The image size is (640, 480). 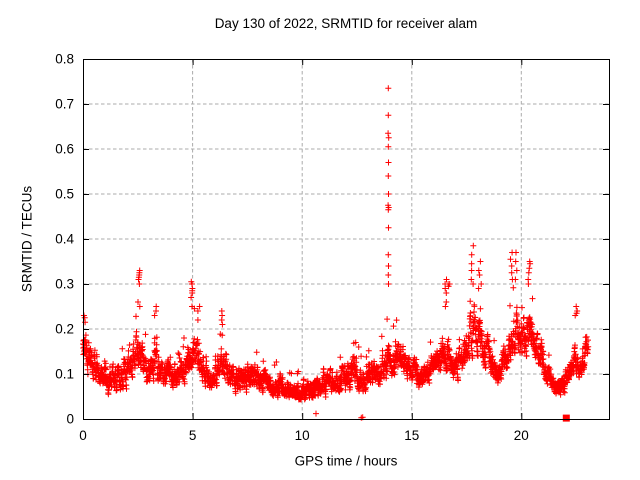 What do you see at coordinates (64, 104) in the screenshot?
I see `y-tick-label: 0.7` at bounding box center [64, 104].